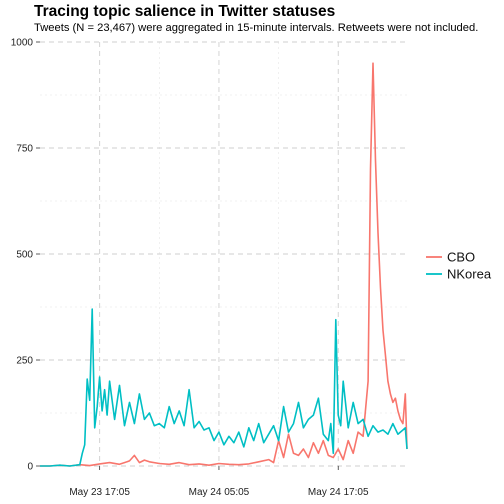 The image size is (504, 504). Describe the element at coordinates (99, 492) in the screenshot. I see `x-tick-label: May 23 17:05` at that location.